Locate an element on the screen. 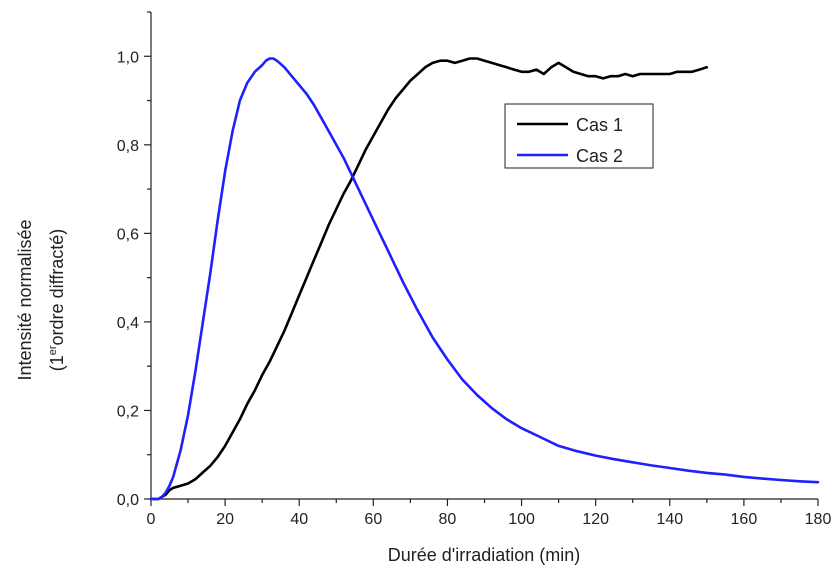 This screenshot has height=578, width=836. y-tick-label: 0,6 is located at coordinates (128, 234).